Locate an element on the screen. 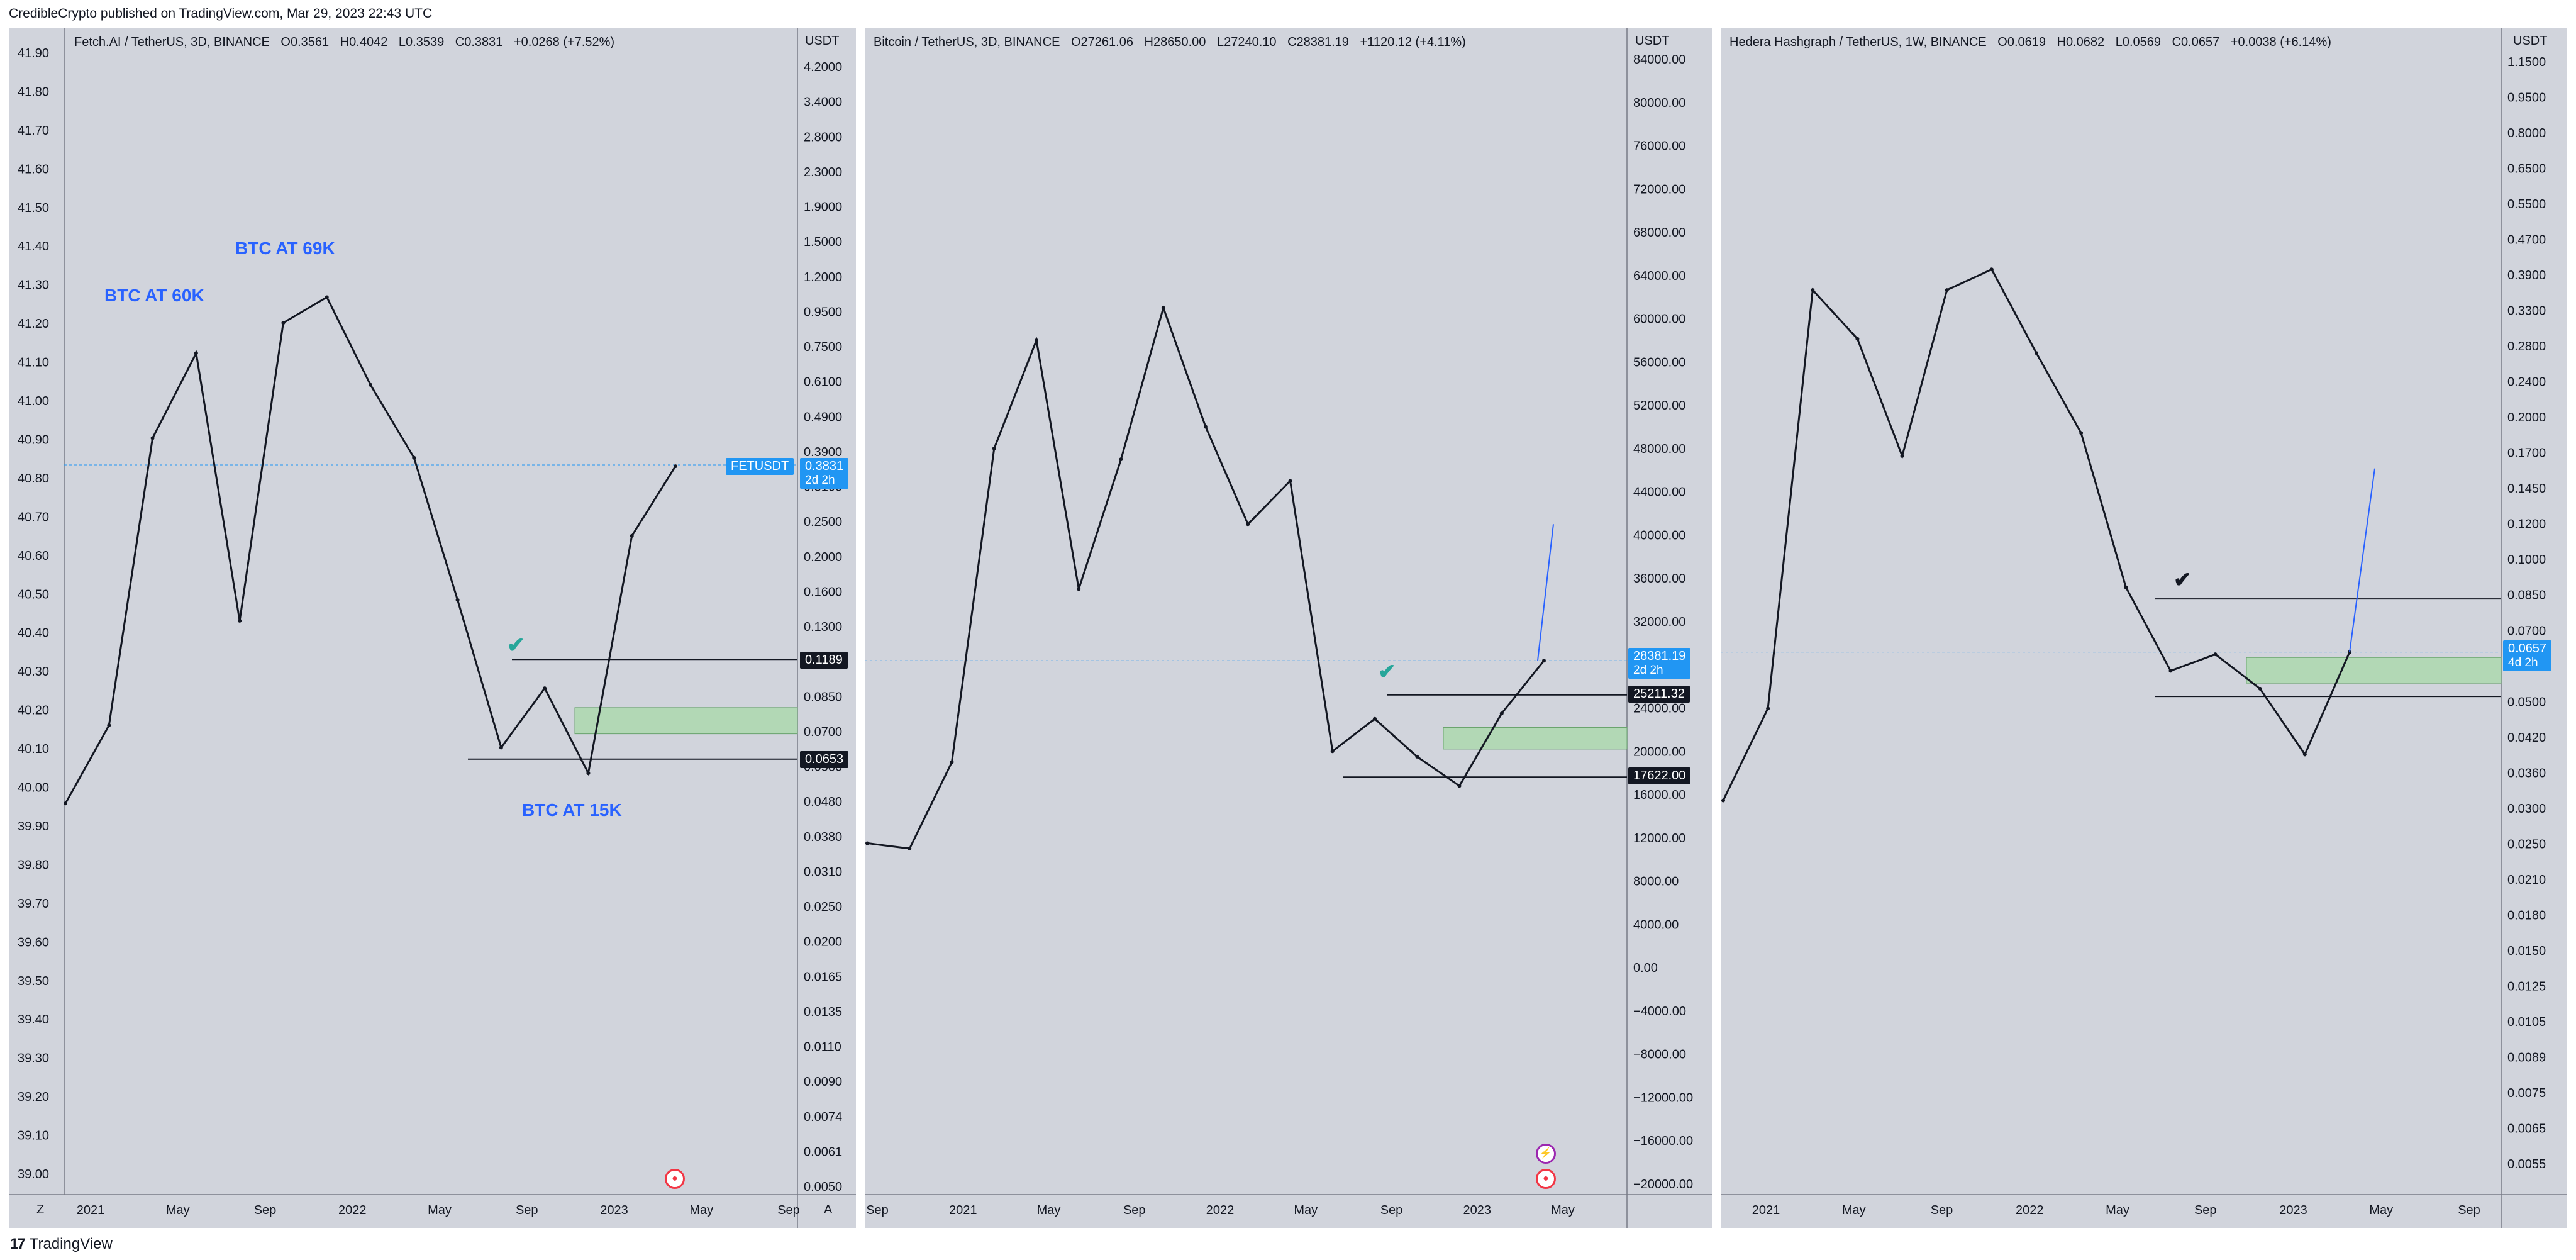  hbar-y-tick: 0.2000 is located at coordinates (2526, 418).